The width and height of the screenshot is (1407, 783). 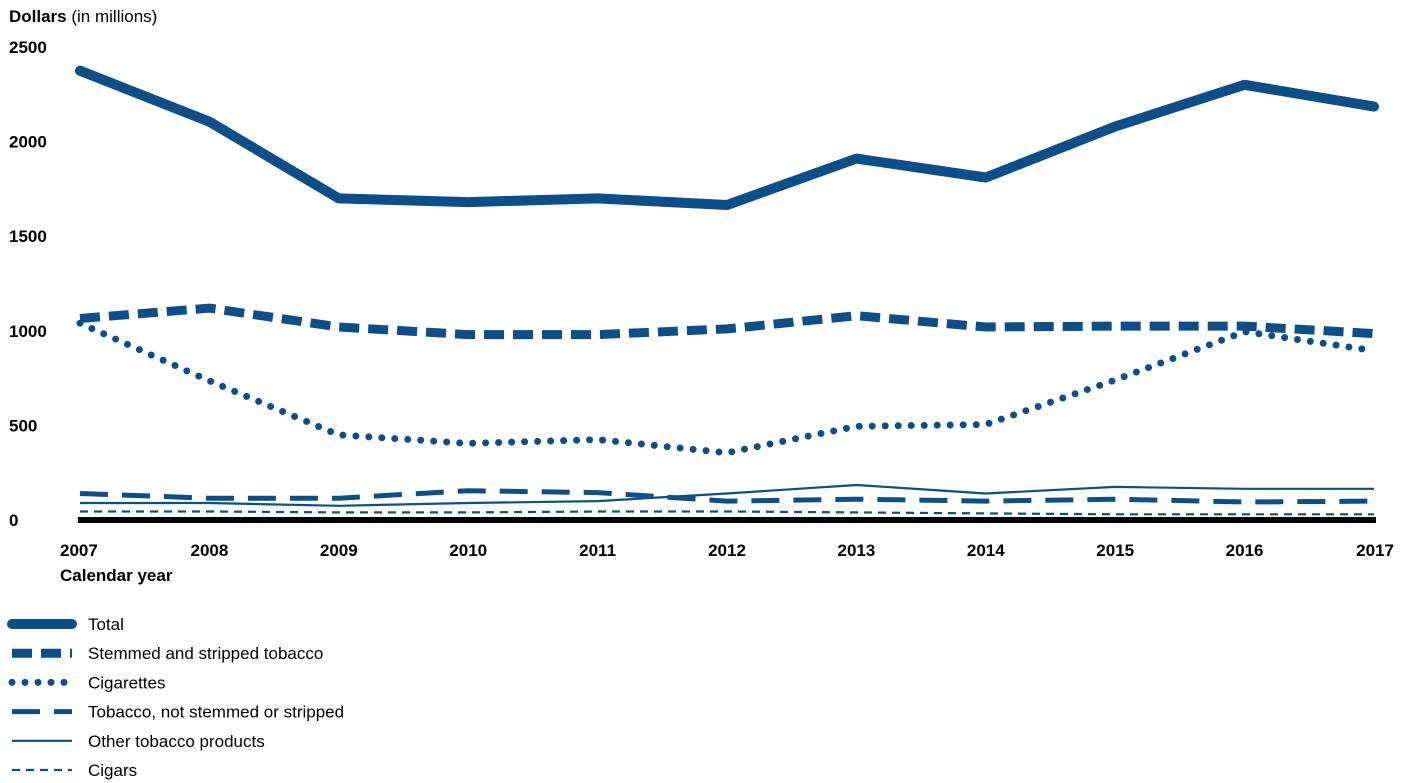 I want to click on y-tick-500: 500, so click(x=23, y=425).